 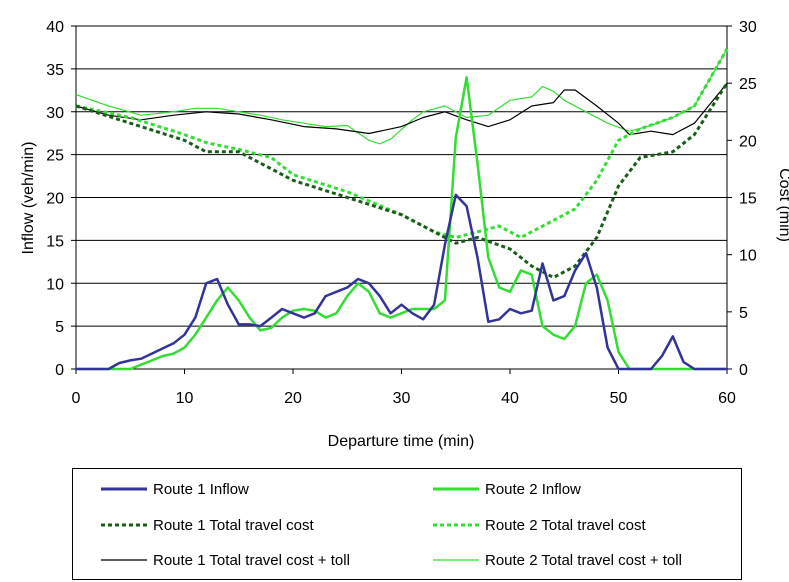 I want to click on legend-swatch-route1-inflow, so click(x=124, y=489).